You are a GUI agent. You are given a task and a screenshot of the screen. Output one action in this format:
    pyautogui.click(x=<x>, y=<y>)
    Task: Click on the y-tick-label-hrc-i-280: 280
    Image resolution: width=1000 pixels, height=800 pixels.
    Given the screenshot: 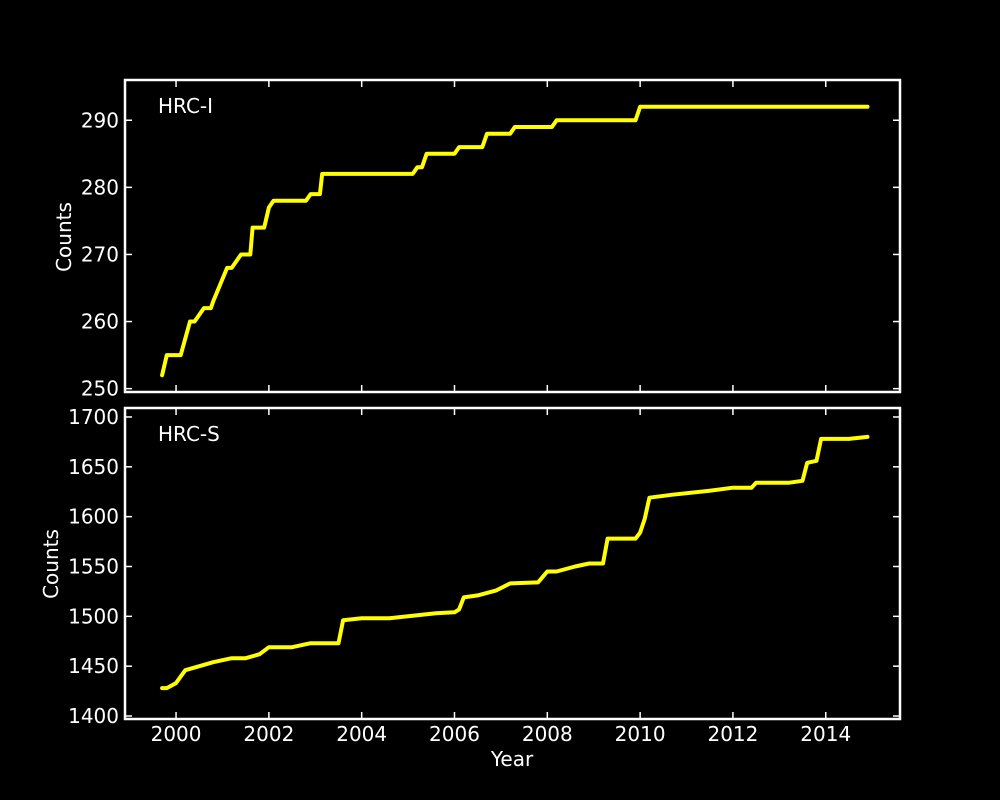 What is the action you would take?
    pyautogui.click(x=100, y=187)
    